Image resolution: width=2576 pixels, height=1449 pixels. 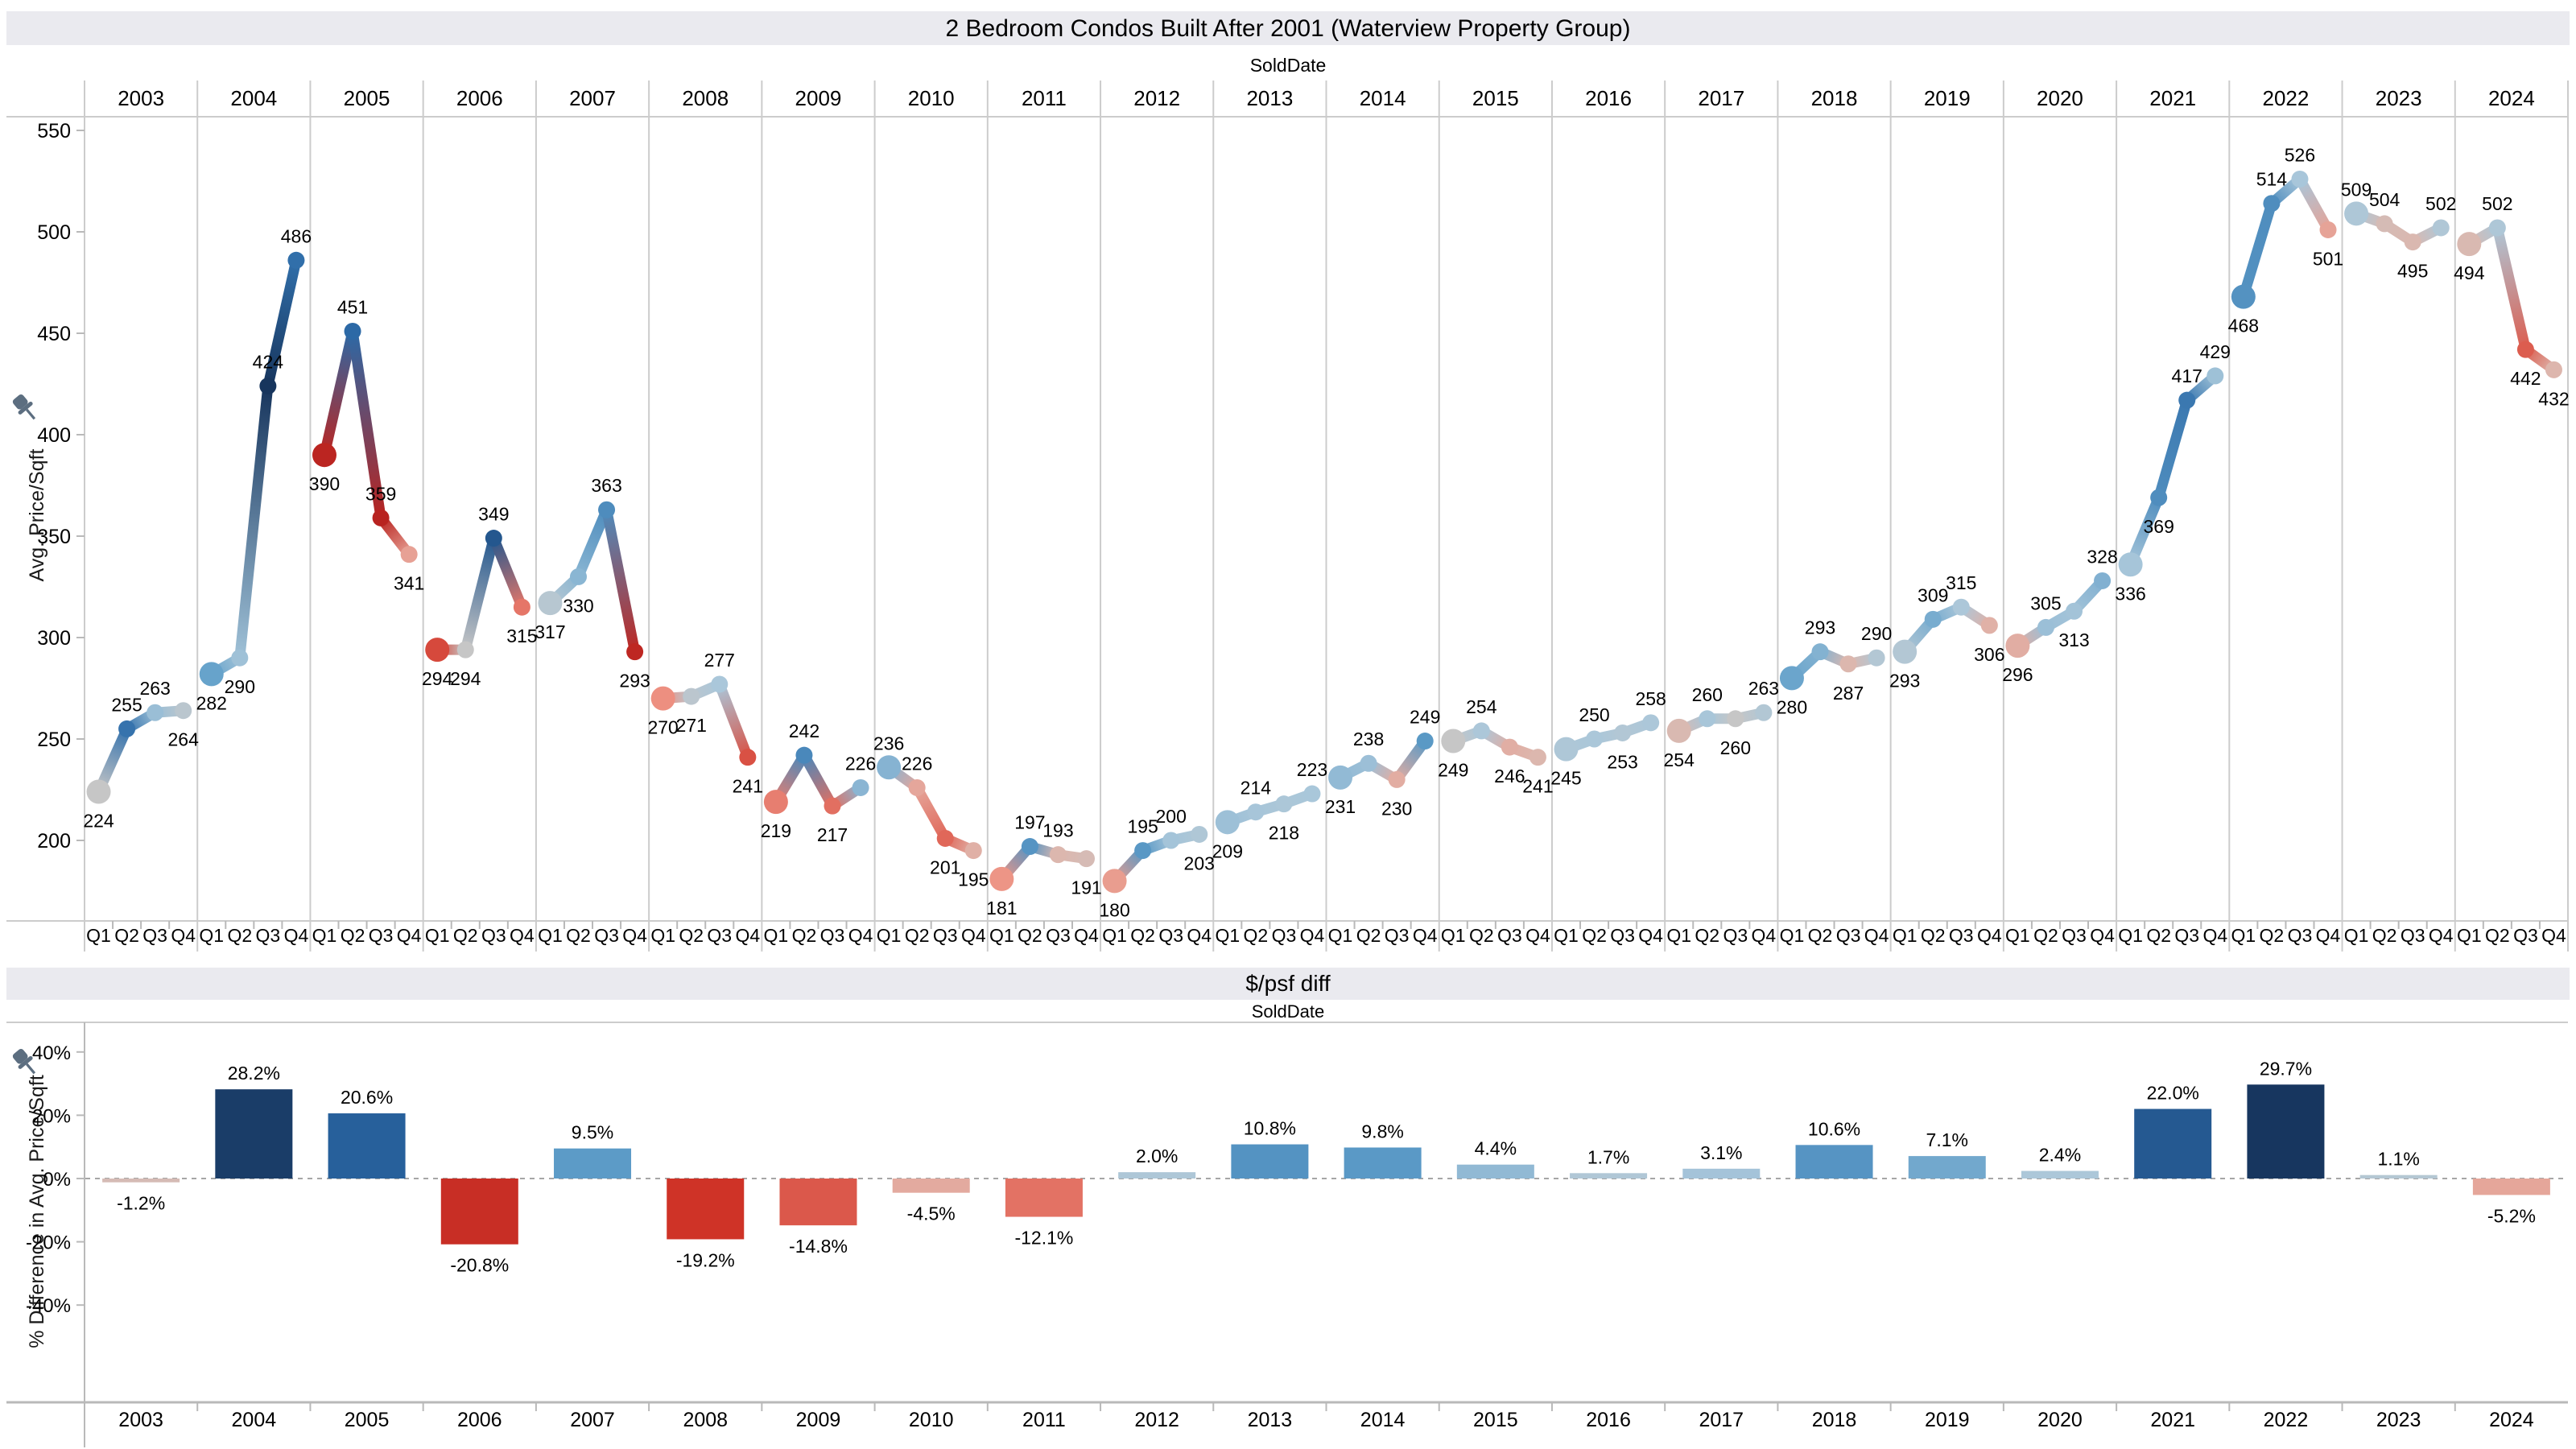 What do you see at coordinates (2257, 250) in the screenshot?
I see `segment-2022-Q1` at bounding box center [2257, 250].